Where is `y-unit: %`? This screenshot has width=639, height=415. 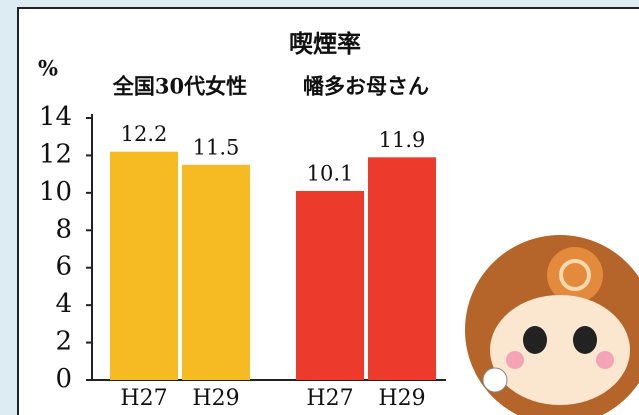
y-unit: % is located at coordinates (48, 68).